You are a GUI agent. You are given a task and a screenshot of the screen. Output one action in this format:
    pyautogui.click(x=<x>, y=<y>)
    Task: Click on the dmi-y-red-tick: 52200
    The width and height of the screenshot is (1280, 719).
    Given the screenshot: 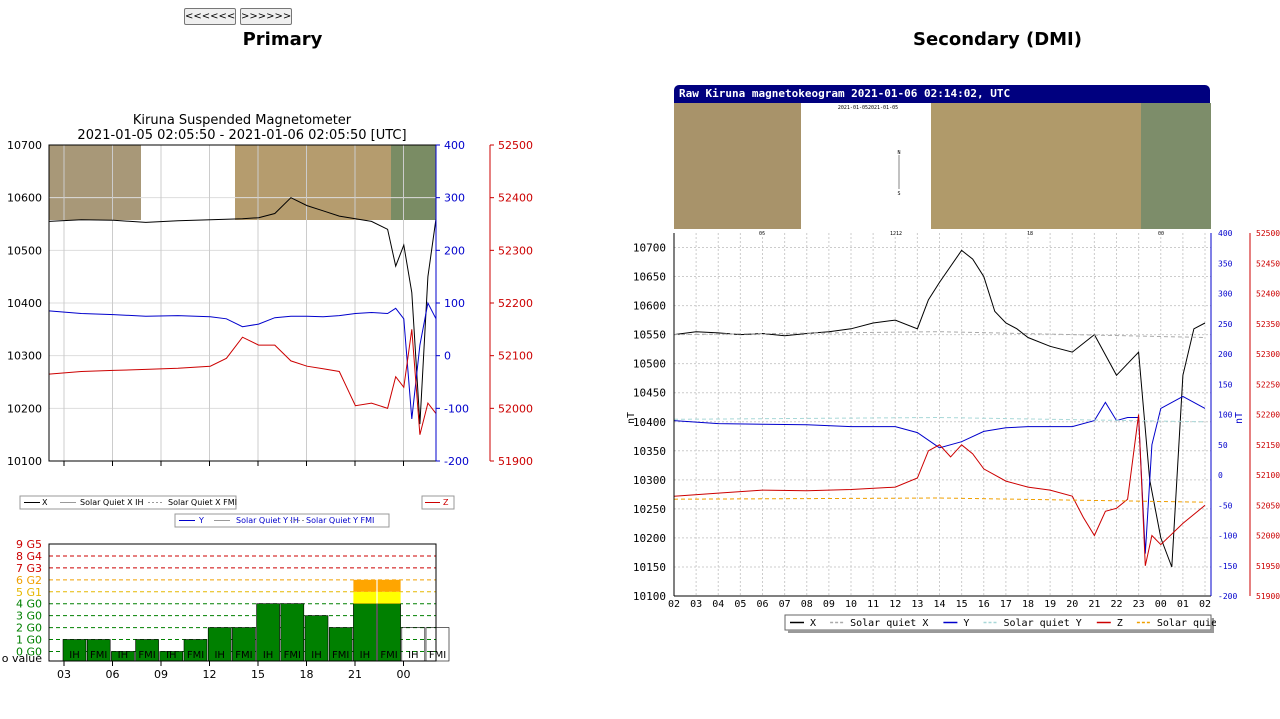 What is the action you would take?
    pyautogui.click(x=1268, y=415)
    